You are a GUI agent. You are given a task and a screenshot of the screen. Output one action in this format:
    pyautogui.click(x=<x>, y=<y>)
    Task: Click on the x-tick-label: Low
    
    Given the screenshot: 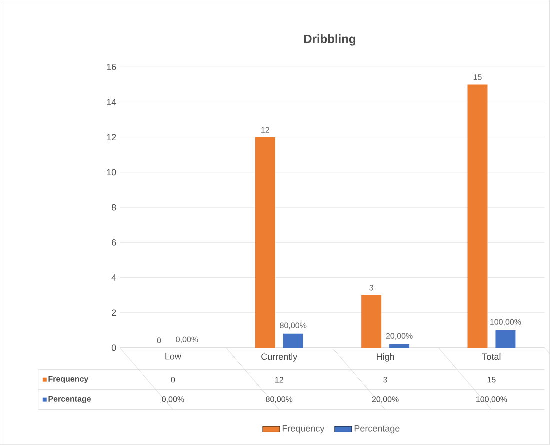 What is the action you would take?
    pyautogui.click(x=174, y=356)
    